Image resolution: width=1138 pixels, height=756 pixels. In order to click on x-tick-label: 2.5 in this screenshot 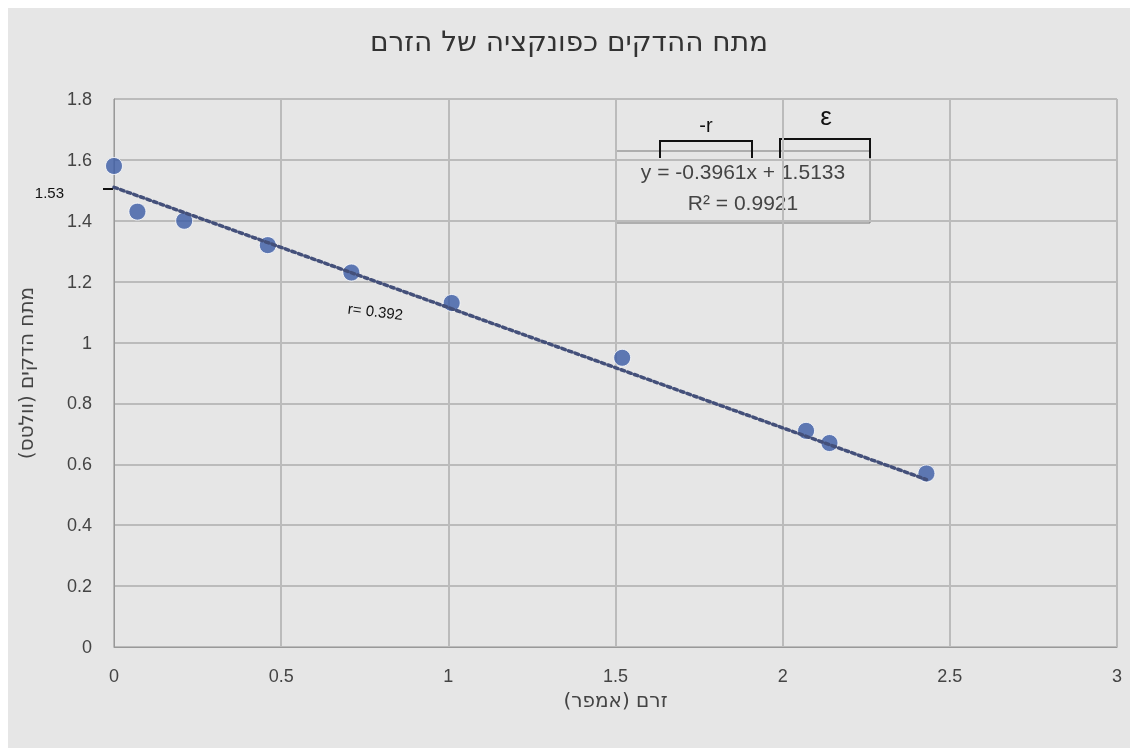, I will do `click(950, 676)`.